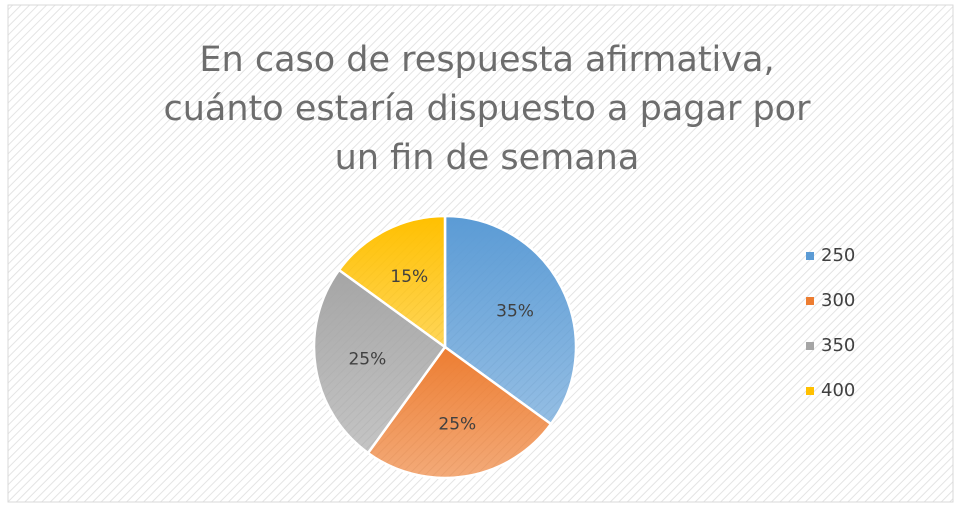  What do you see at coordinates (838, 390) in the screenshot?
I see `legend-label: 400` at bounding box center [838, 390].